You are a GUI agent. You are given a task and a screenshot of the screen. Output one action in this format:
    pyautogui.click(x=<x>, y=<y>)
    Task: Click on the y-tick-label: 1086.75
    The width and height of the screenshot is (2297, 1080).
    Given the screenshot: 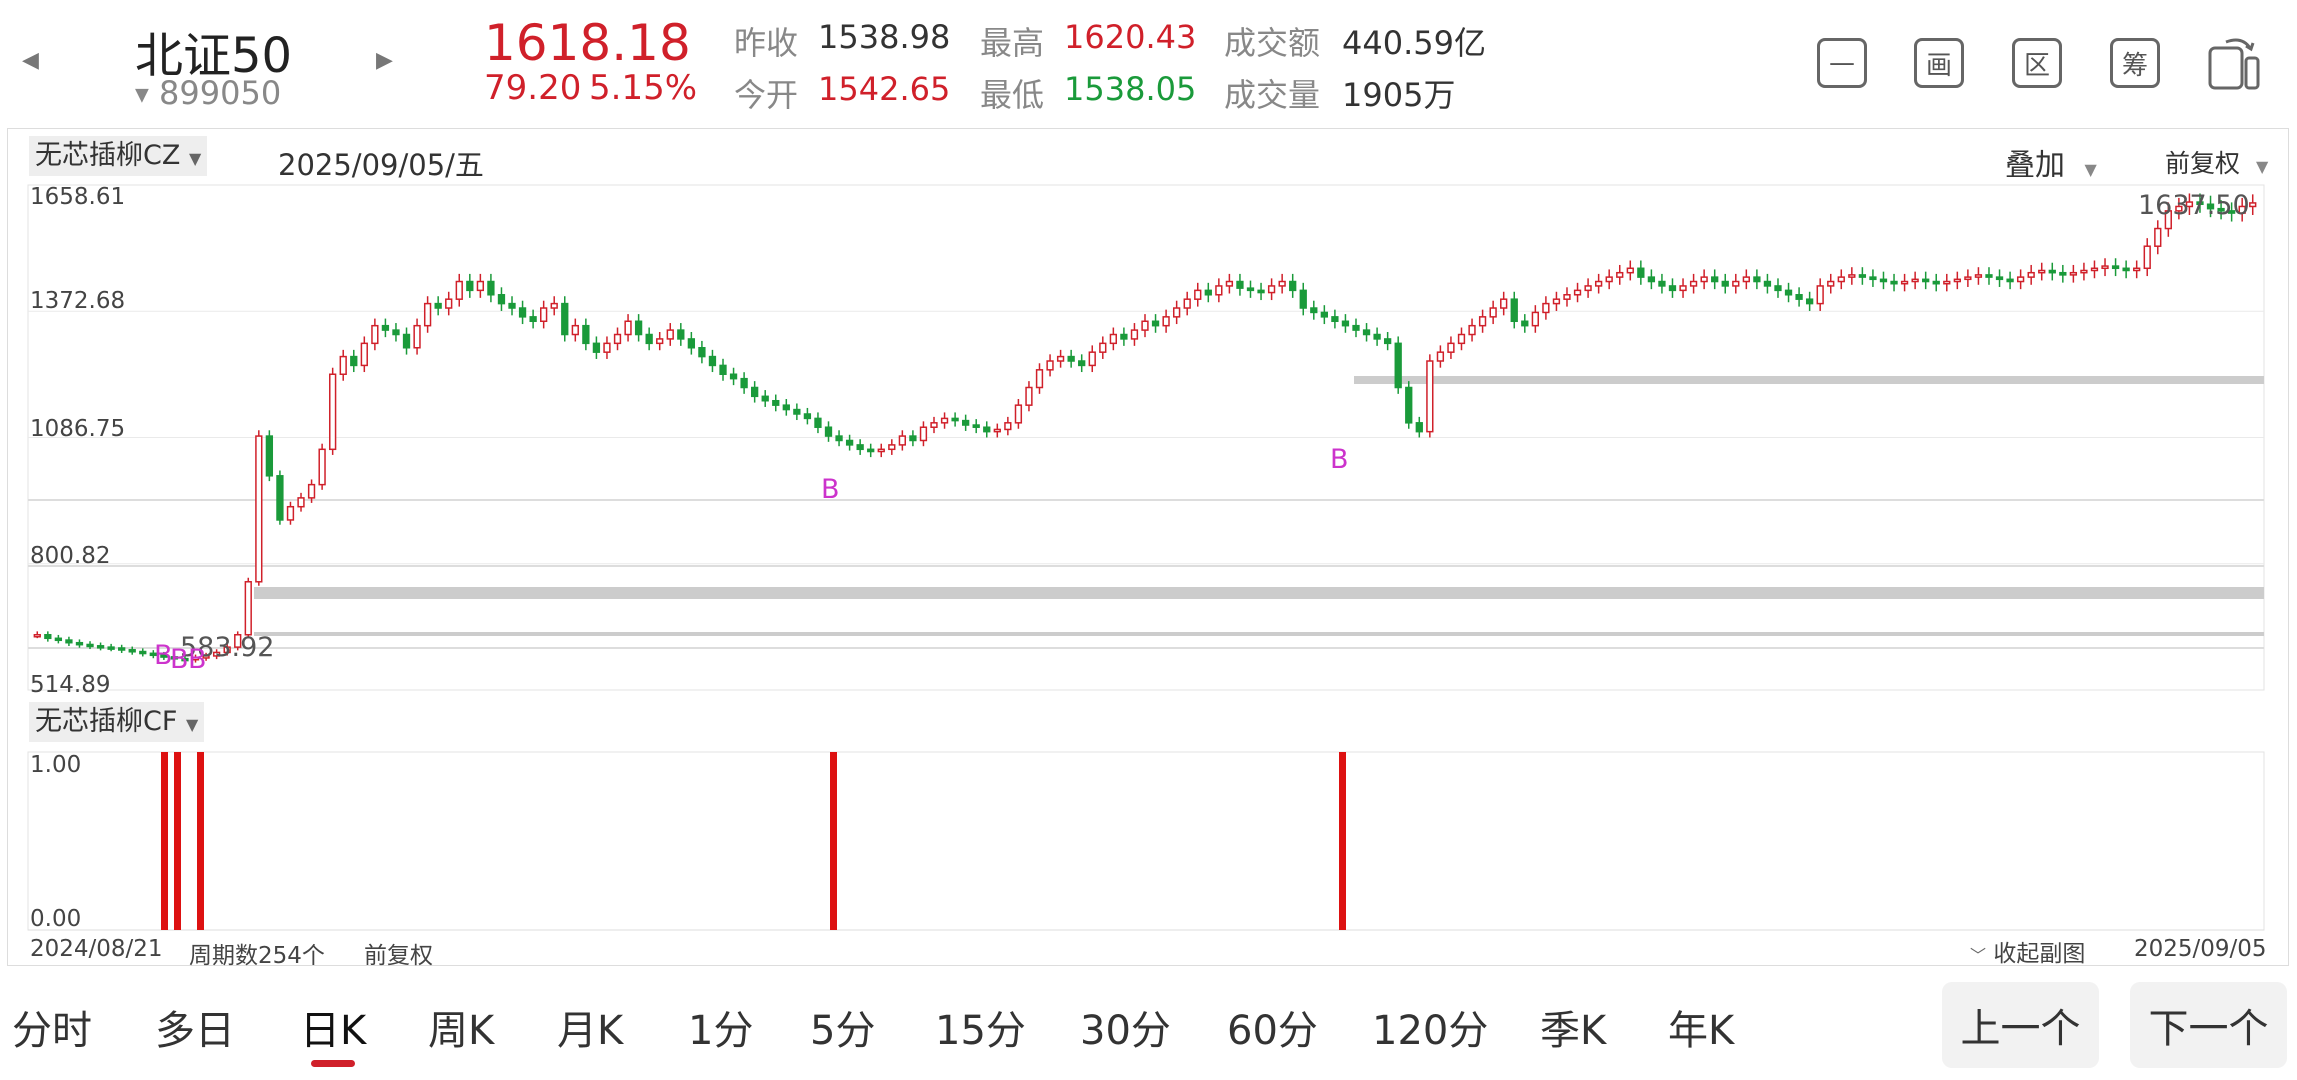 What is the action you would take?
    pyautogui.click(x=78, y=429)
    